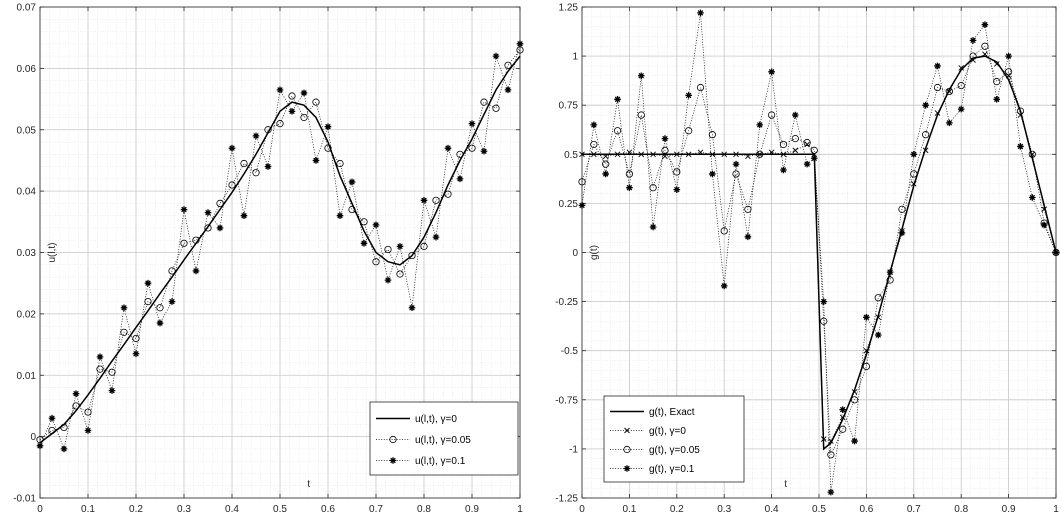 This screenshot has height=527, width=1062. What do you see at coordinates (594, 252) in the screenshot?
I see `y-axis-label: g(t)` at bounding box center [594, 252].